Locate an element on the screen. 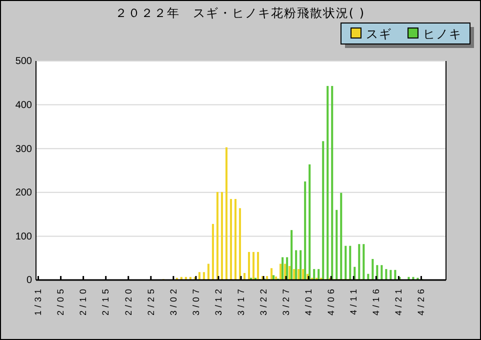  x-tick-label: 2/20 is located at coordinates (128, 301).